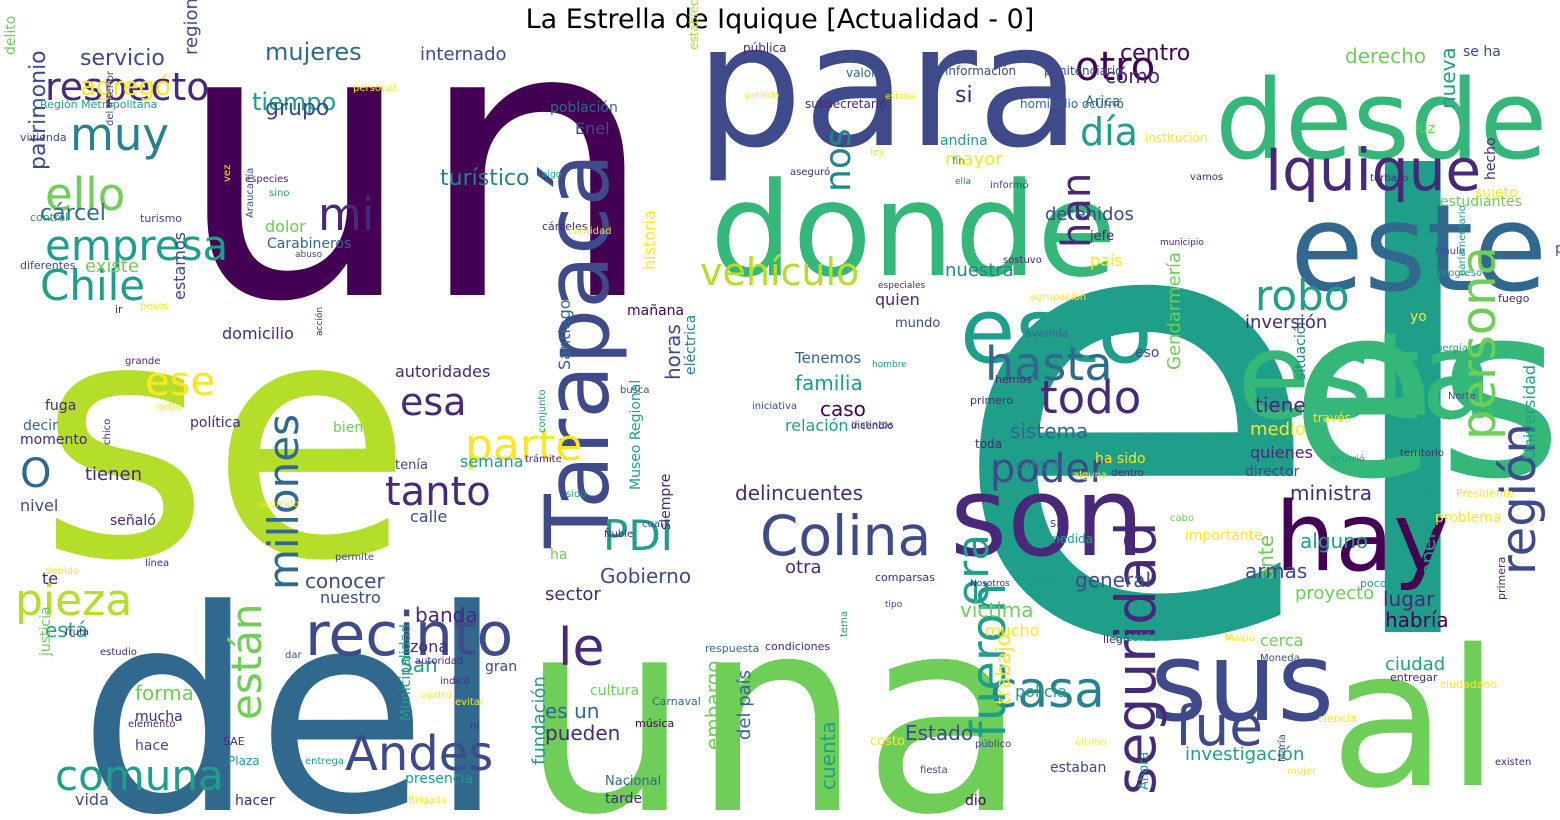 This screenshot has height=820, width=1560. Describe the element at coordinates (1206, 177) in the screenshot. I see `cloud-word: vamos` at that location.